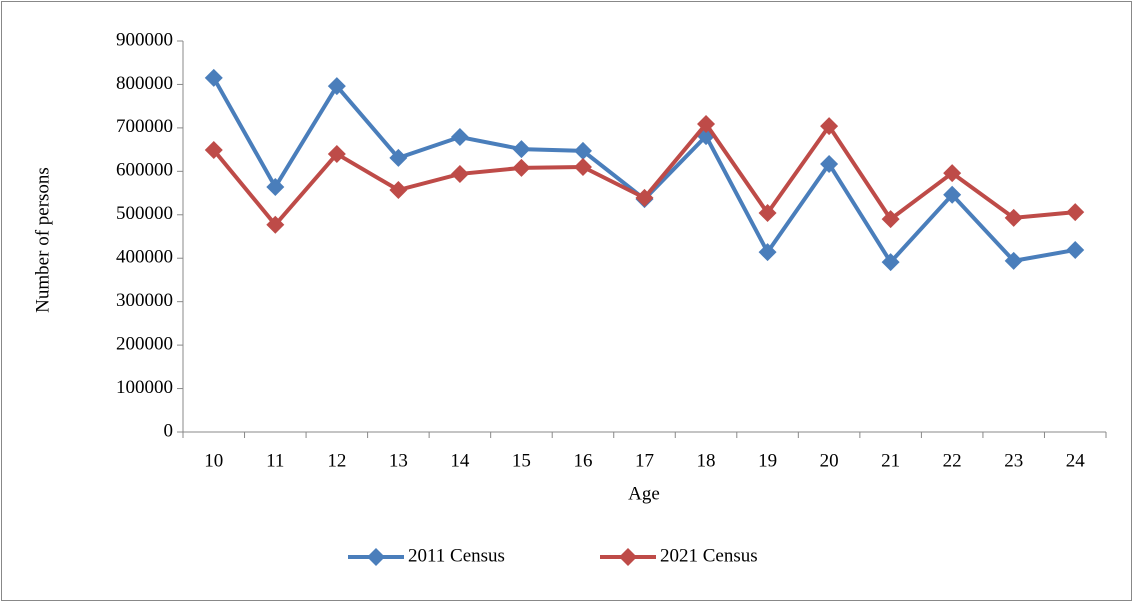 The height and width of the screenshot is (603, 1134). Describe the element at coordinates (952, 460) in the screenshot. I see `x-tick-label: 22` at that location.